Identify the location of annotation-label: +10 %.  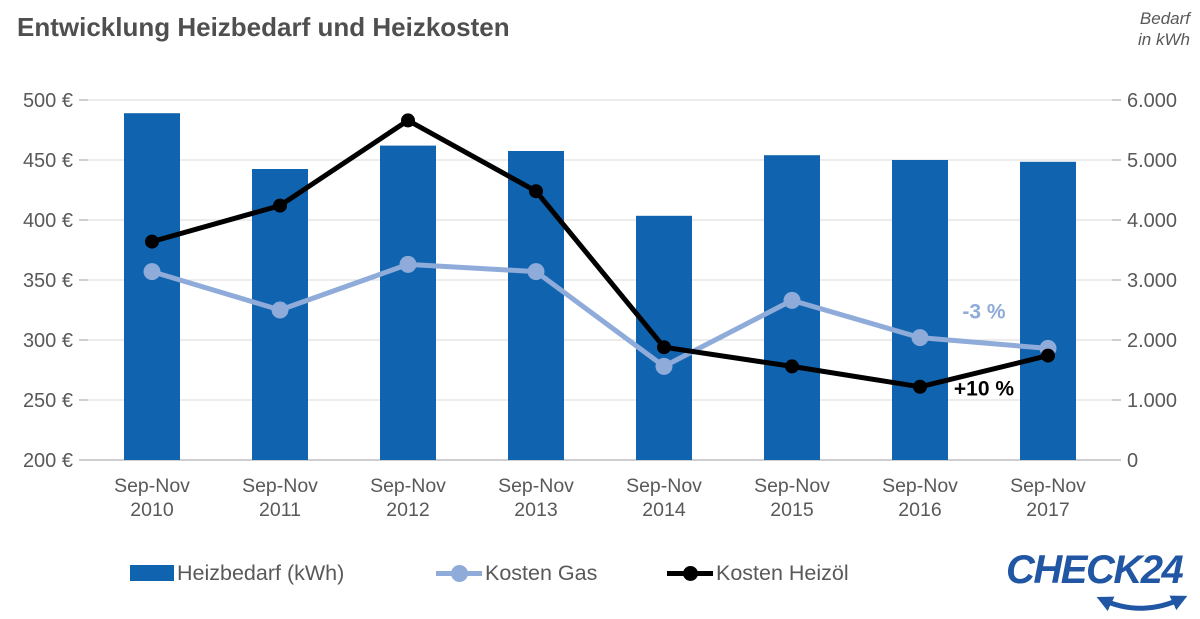
(984, 389).